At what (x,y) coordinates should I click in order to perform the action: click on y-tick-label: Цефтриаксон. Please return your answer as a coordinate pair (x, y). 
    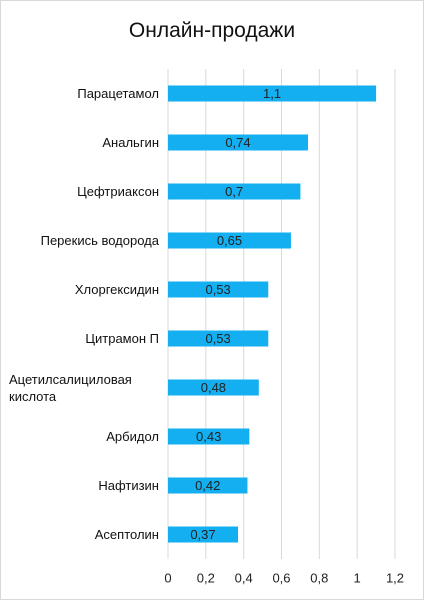
    Looking at the image, I should click on (84, 192).